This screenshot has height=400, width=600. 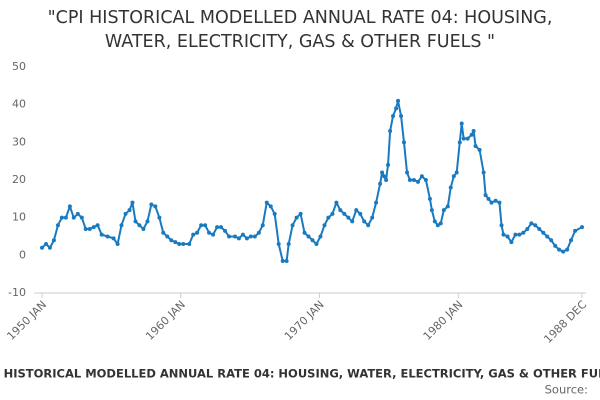 I want to click on y-tick-label: -10, so click(x=17, y=292).